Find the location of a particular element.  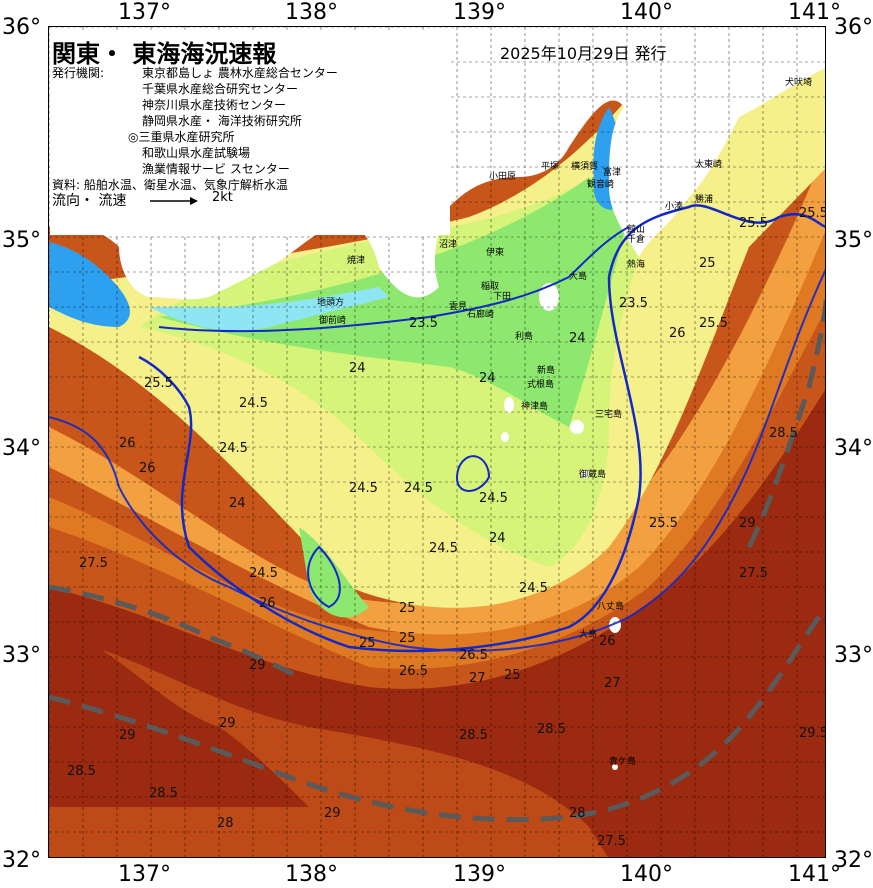

place-name: 小湊 is located at coordinates (674, 206).